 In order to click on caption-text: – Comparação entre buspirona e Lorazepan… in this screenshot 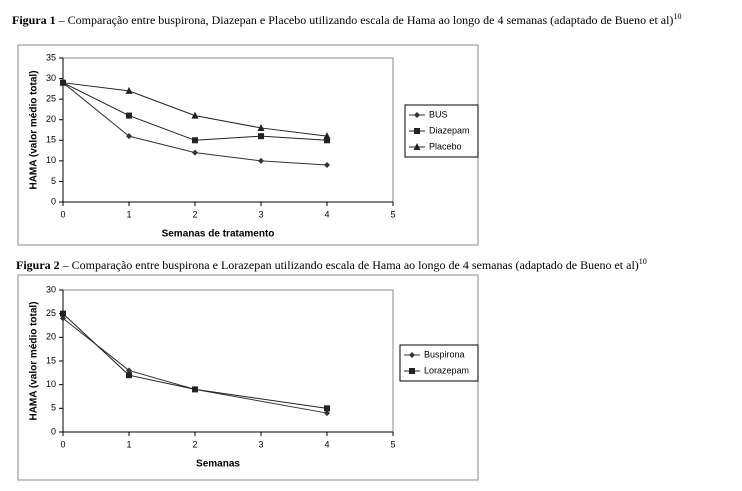, I will do `click(350, 265)`.